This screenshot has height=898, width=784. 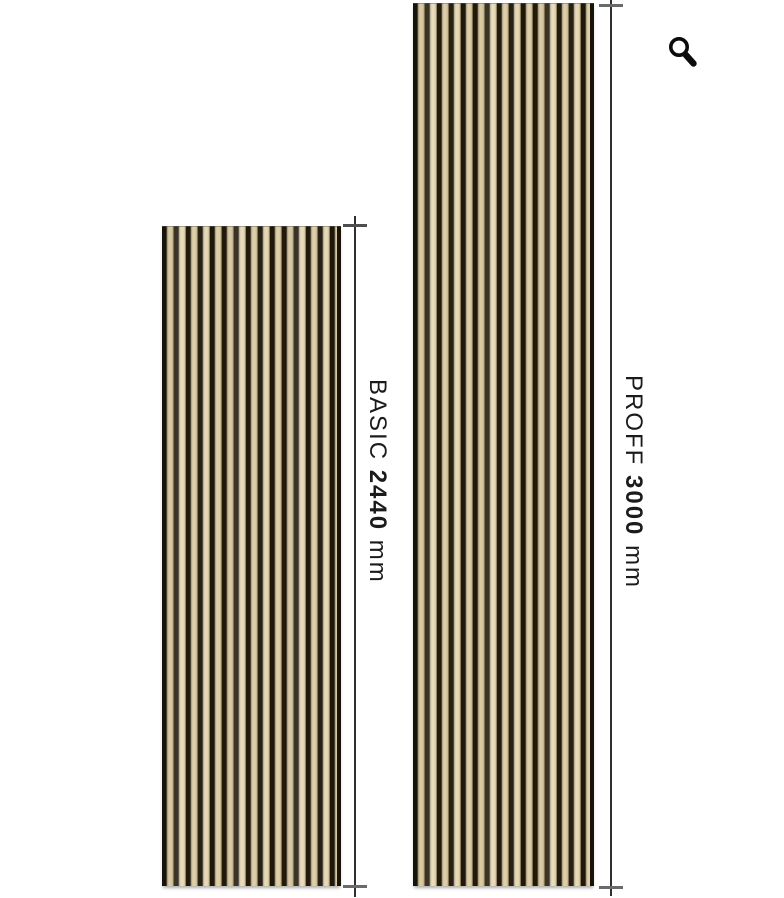 What do you see at coordinates (377, 500) in the screenshot?
I see `panel-size: 2440` at bounding box center [377, 500].